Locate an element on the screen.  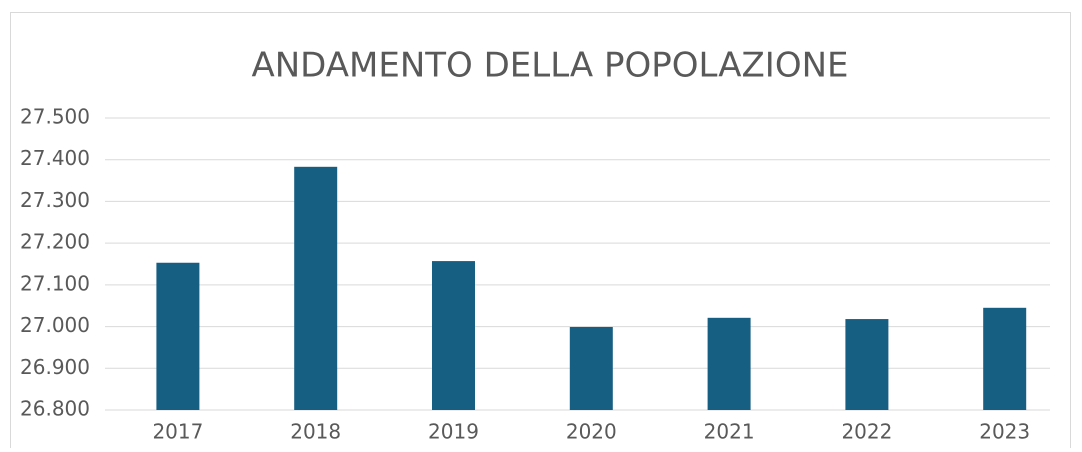
y-tick-label: 27.100 is located at coordinates (55, 283).